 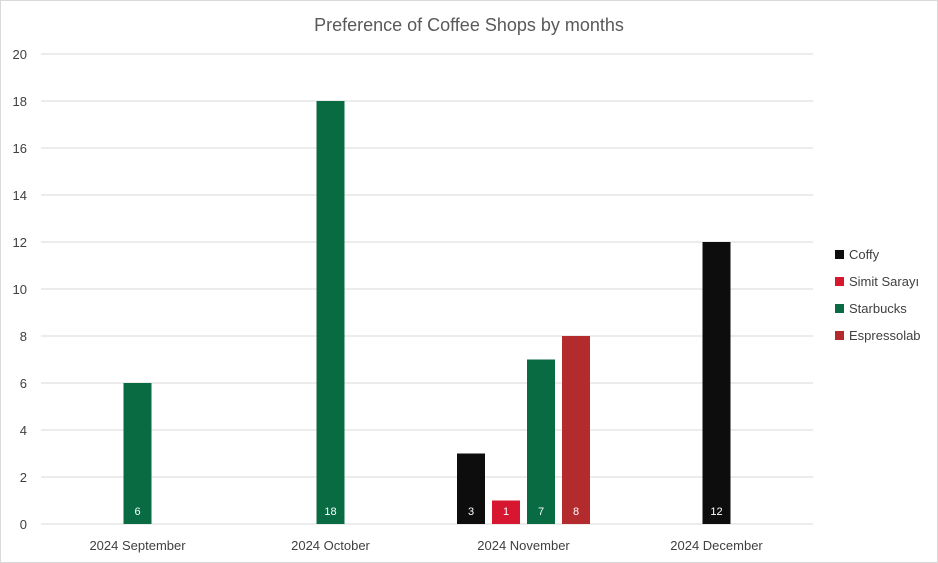 I want to click on y-tick-label: 14, so click(x=20, y=195).